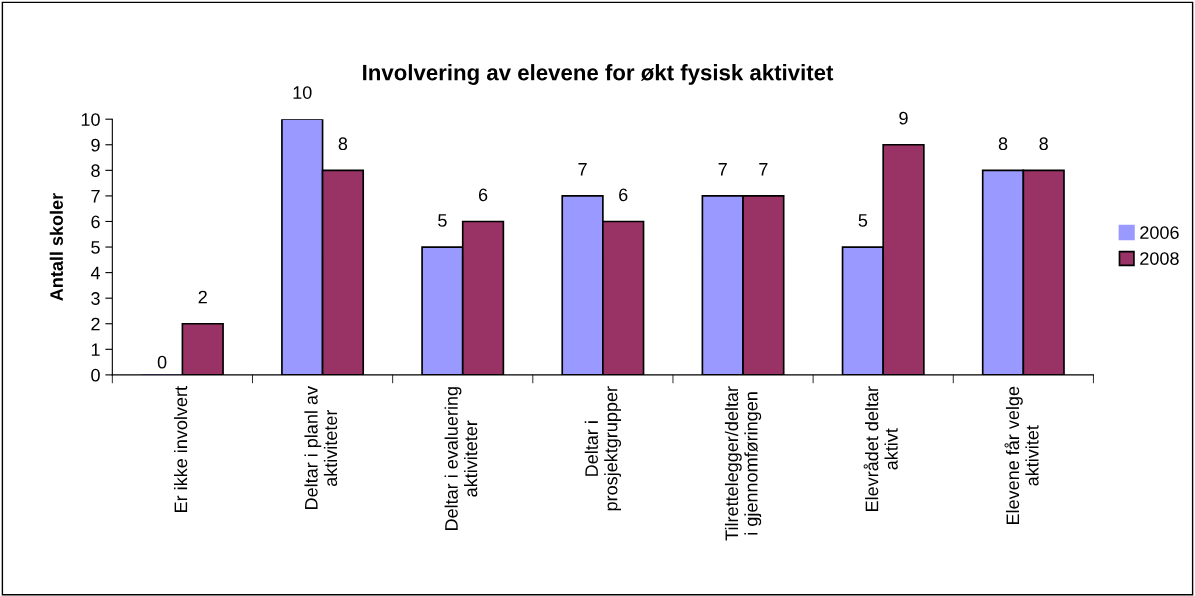 Image resolution: width=1195 pixels, height=596 pixels. What do you see at coordinates (95, 247) in the screenshot?
I see `y-tick-label: 5` at bounding box center [95, 247].